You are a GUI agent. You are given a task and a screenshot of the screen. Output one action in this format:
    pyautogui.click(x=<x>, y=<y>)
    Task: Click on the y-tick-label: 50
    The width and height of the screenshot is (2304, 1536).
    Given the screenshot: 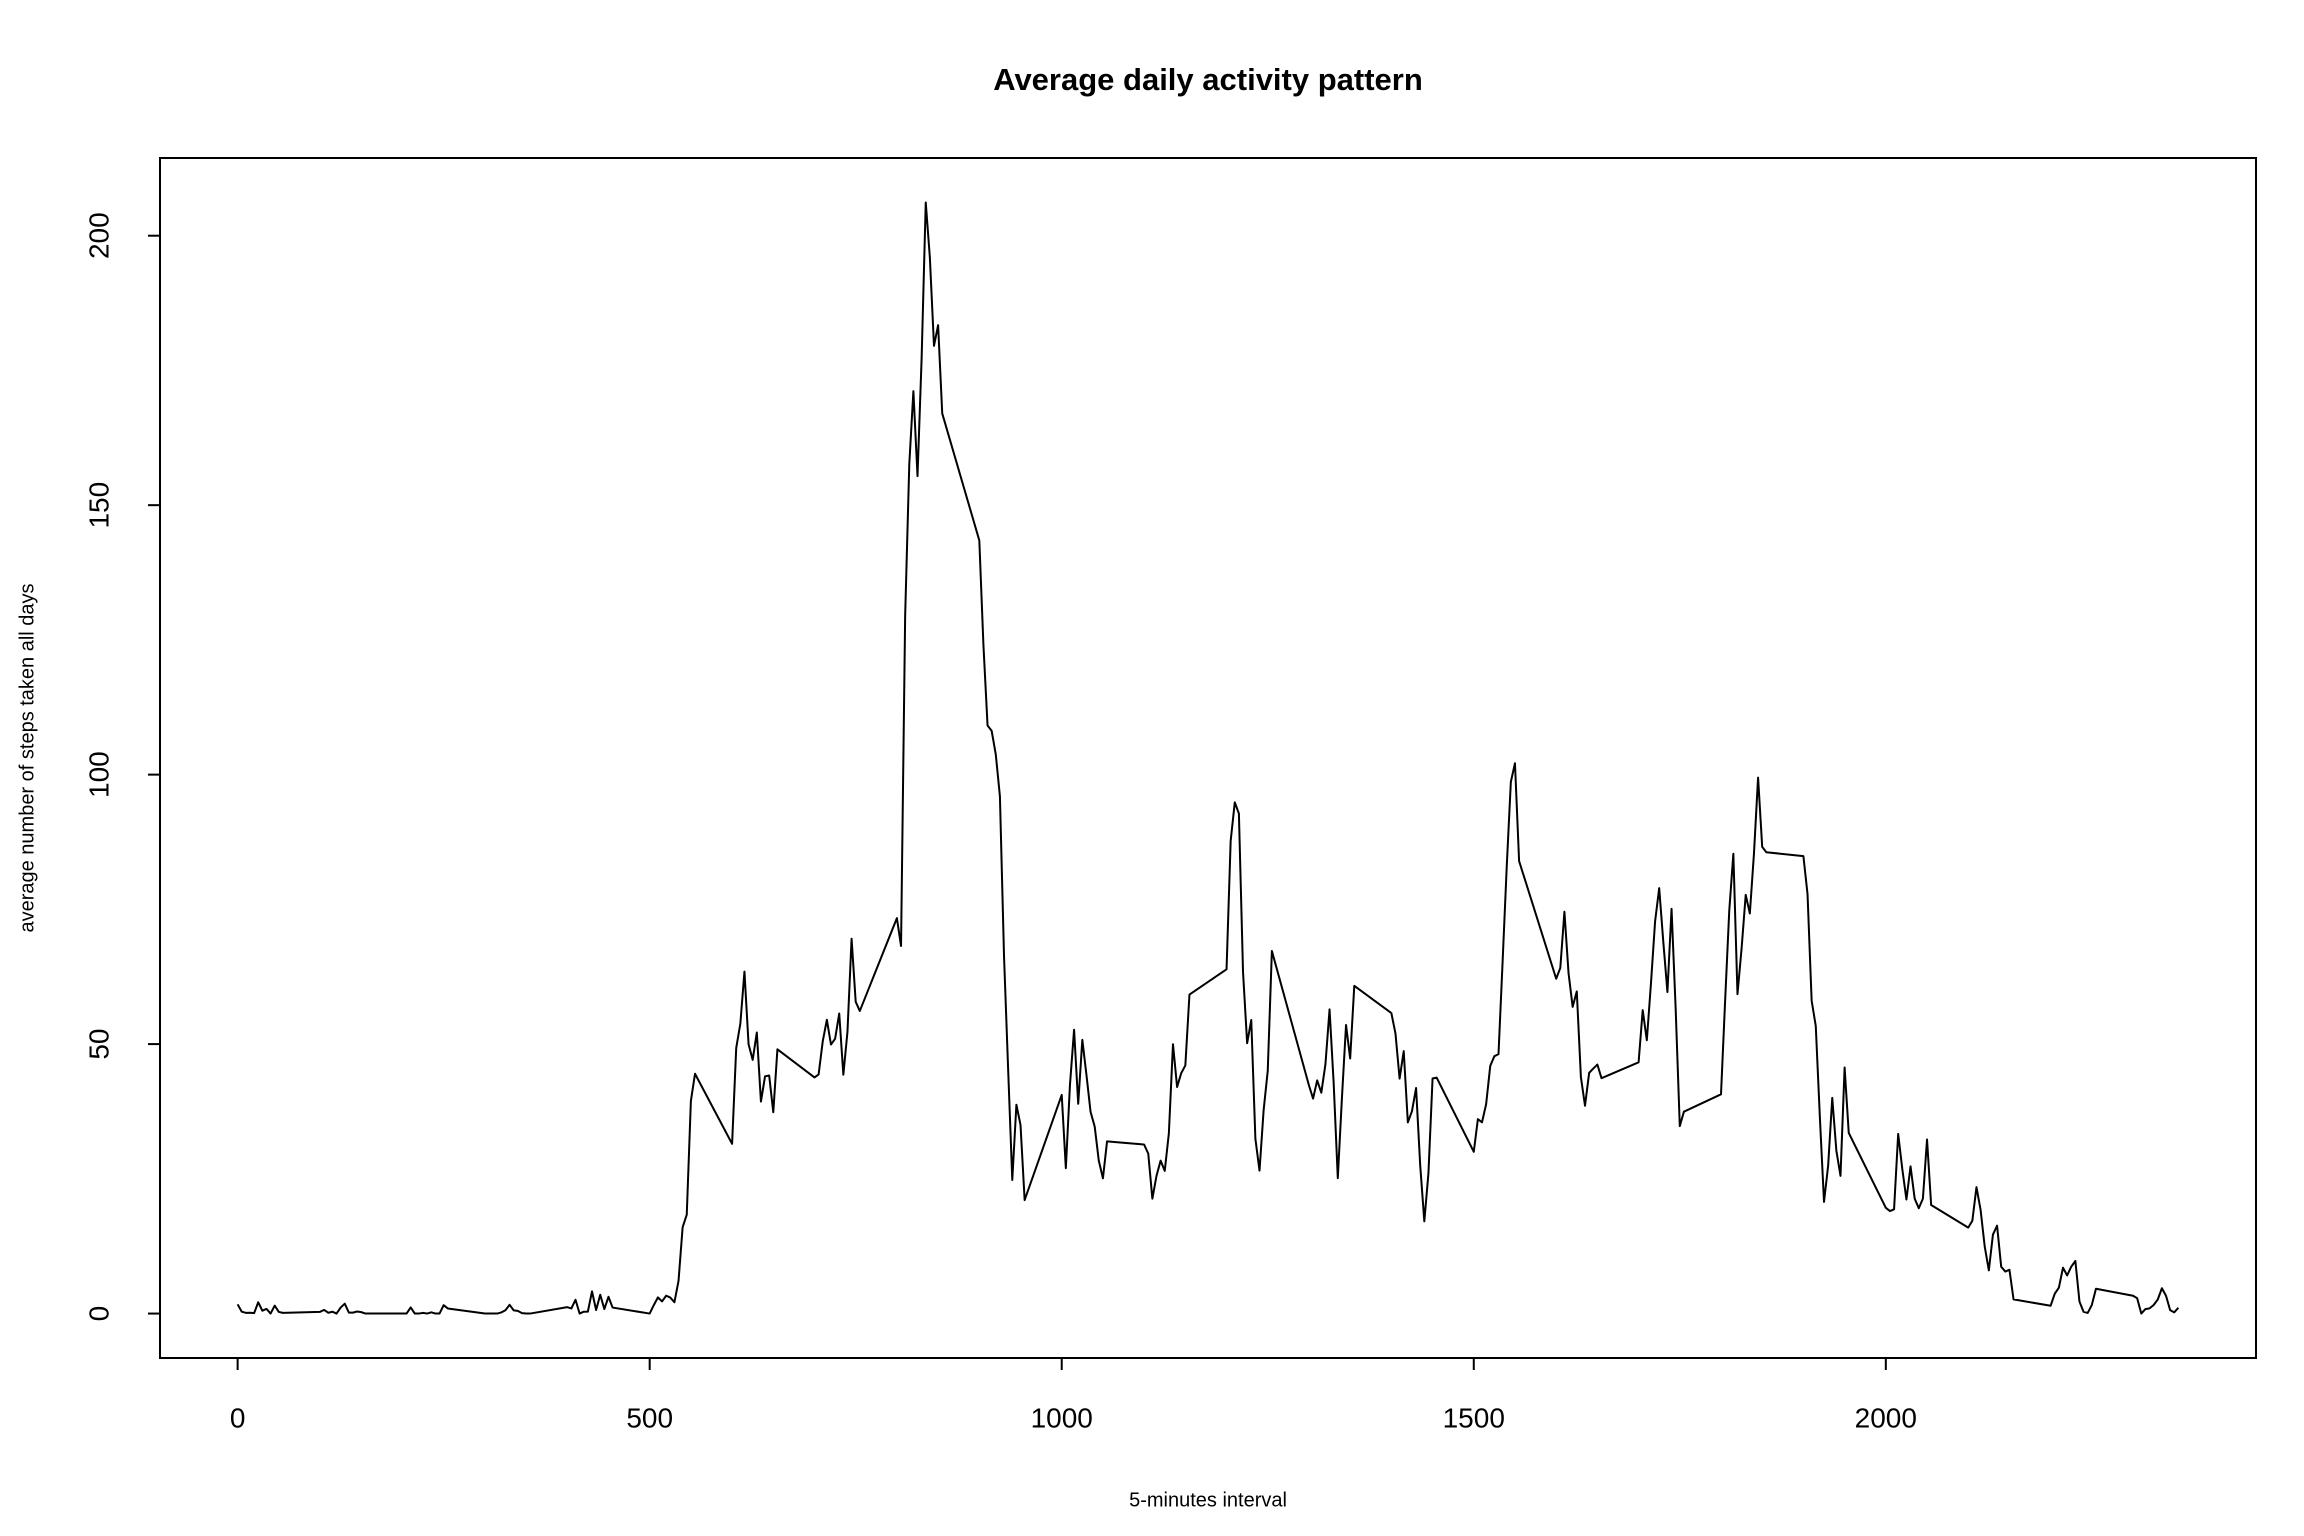 What is the action you would take?
    pyautogui.click(x=98, y=1044)
    